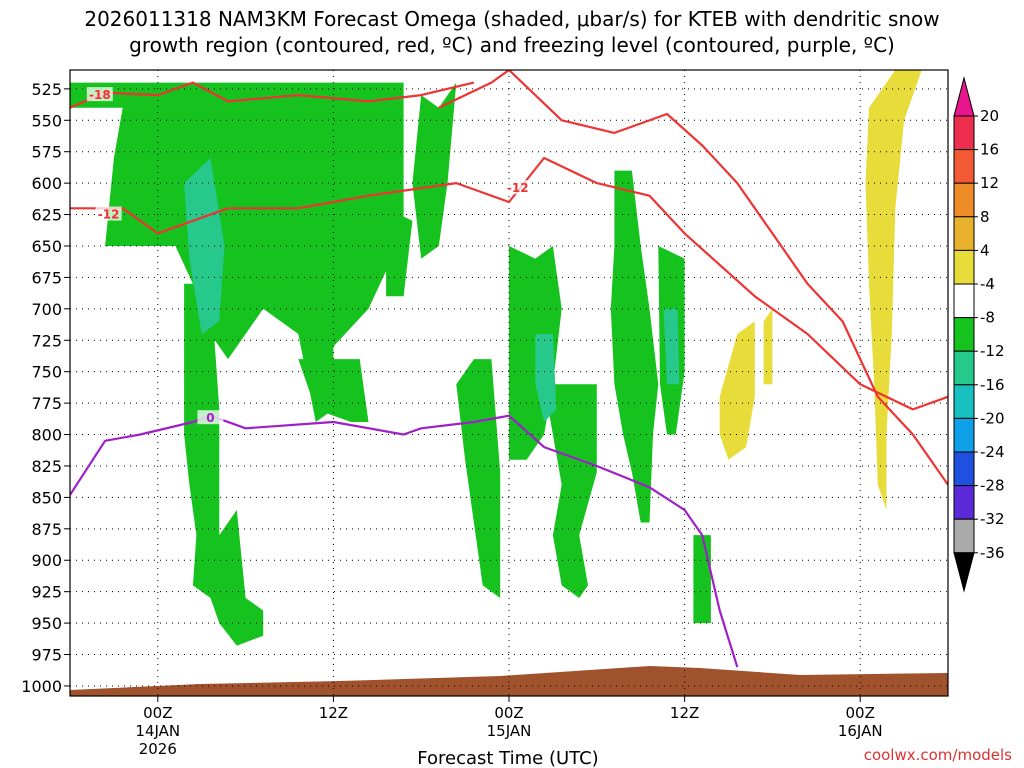 This screenshot has width=1024, height=768. Describe the element at coordinates (992, 418) in the screenshot. I see `colorbar-label-9: -20` at that location.